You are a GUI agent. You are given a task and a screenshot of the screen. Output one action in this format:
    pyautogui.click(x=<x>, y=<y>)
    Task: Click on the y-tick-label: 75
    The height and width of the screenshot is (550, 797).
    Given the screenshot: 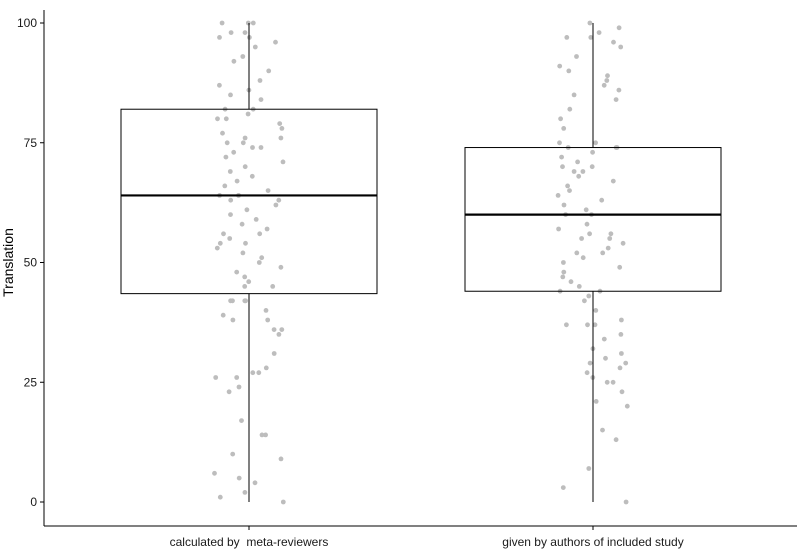 What is the action you would take?
    pyautogui.click(x=31, y=143)
    